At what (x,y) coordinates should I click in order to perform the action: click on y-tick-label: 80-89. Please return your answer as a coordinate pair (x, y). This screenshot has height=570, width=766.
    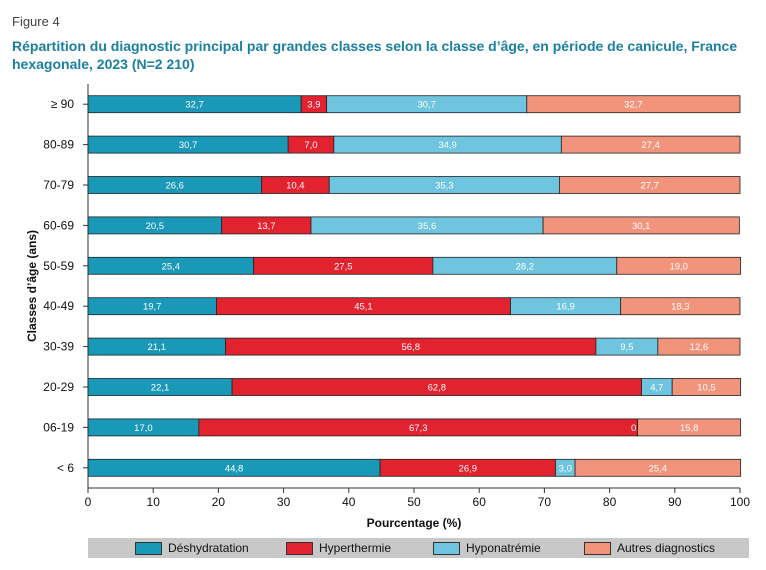
    Looking at the image, I should click on (58, 145).